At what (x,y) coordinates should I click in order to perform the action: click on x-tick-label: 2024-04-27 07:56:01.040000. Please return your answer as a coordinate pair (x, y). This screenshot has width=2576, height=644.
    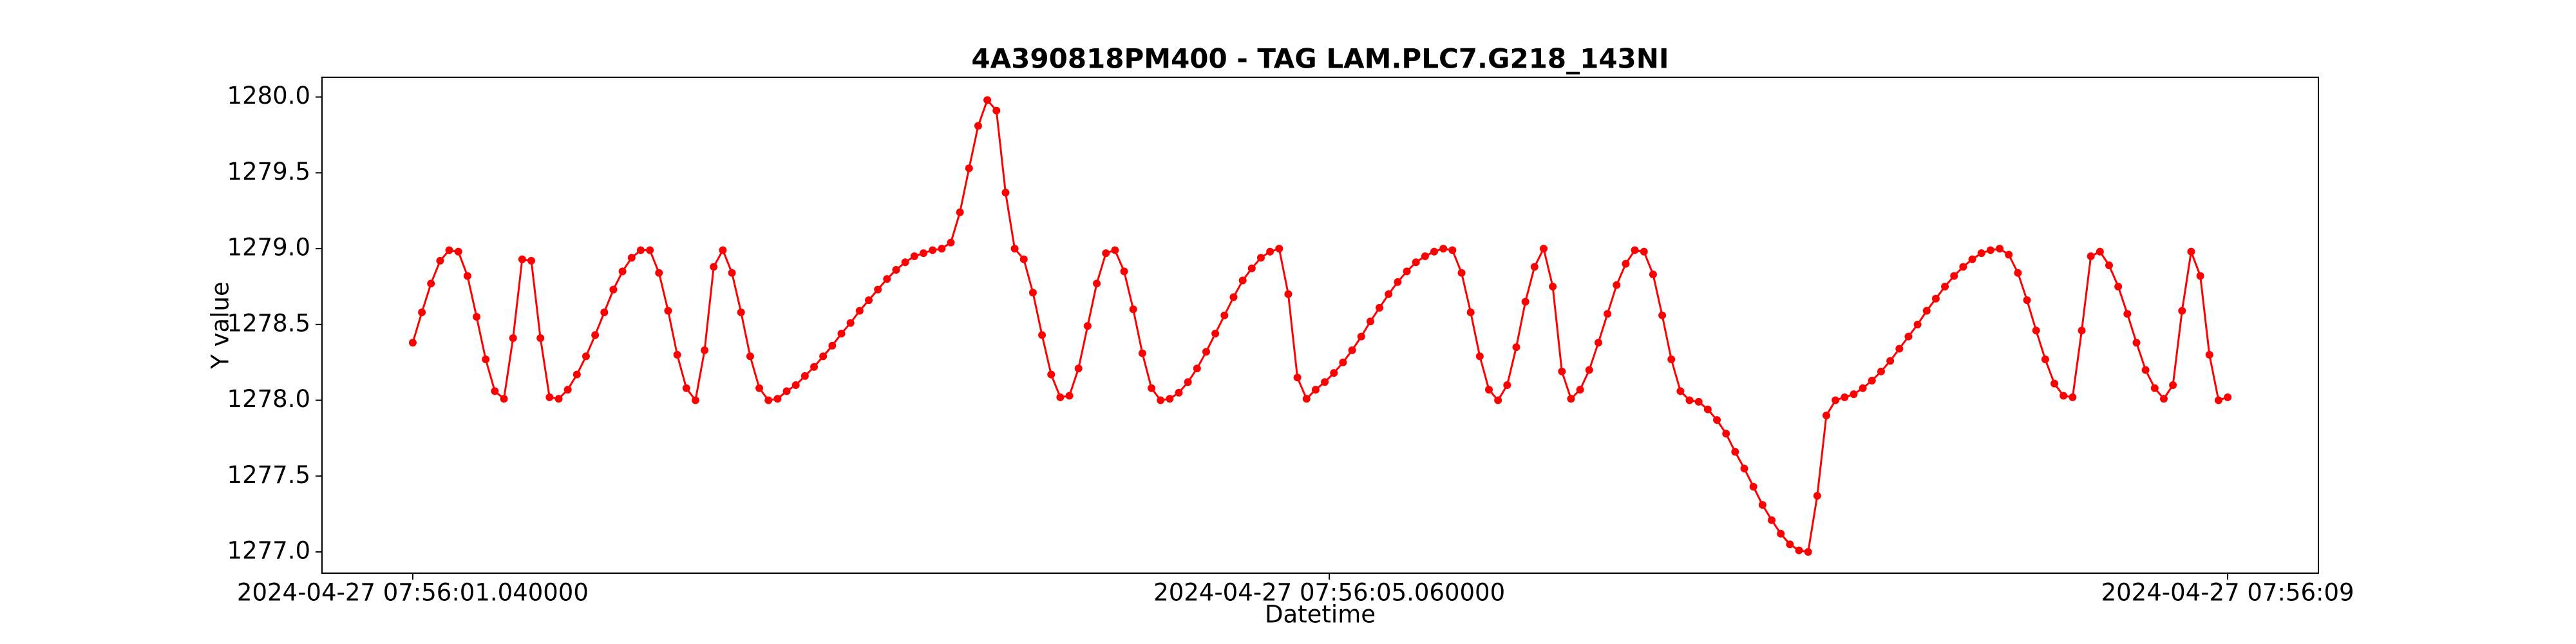
    Looking at the image, I should click on (413, 593).